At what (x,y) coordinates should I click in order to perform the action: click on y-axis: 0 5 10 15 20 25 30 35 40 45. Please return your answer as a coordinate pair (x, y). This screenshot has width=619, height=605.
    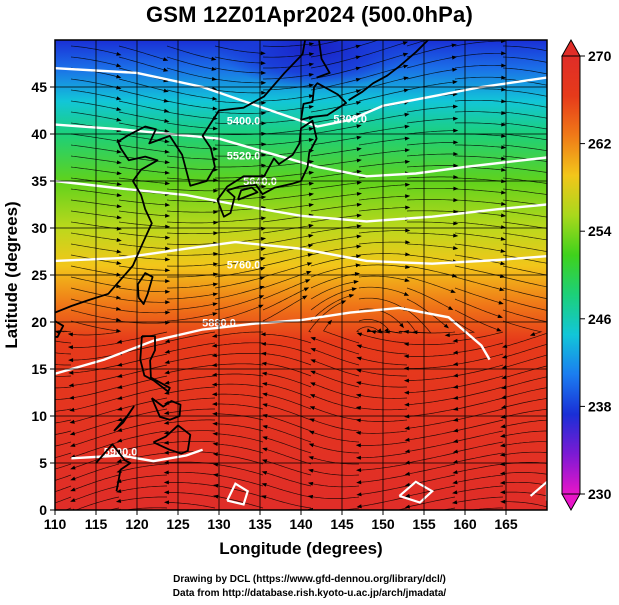
    Looking at the image, I should click on (43, 298).